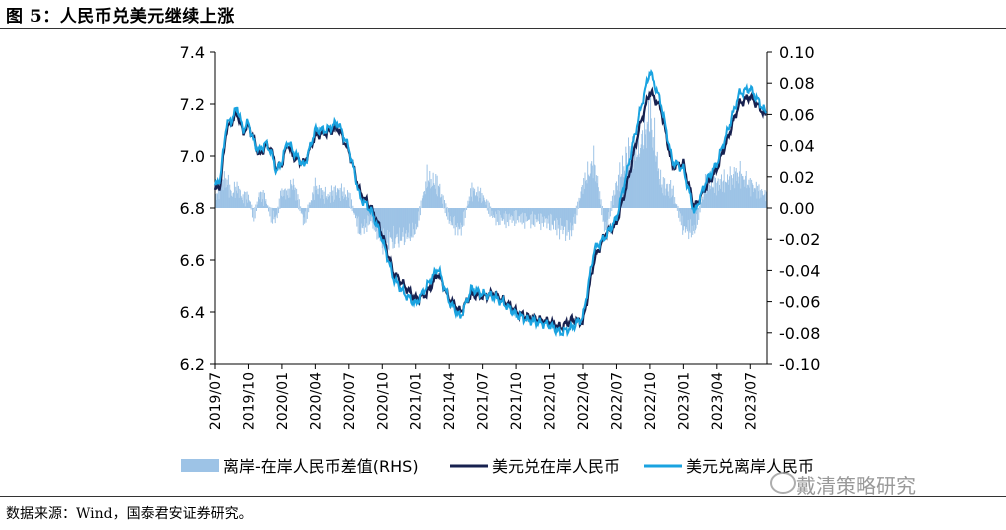 This screenshot has width=1006, height=530. What do you see at coordinates (192, 312) in the screenshot?
I see `left-tick-label: 6.4` at bounding box center [192, 312].